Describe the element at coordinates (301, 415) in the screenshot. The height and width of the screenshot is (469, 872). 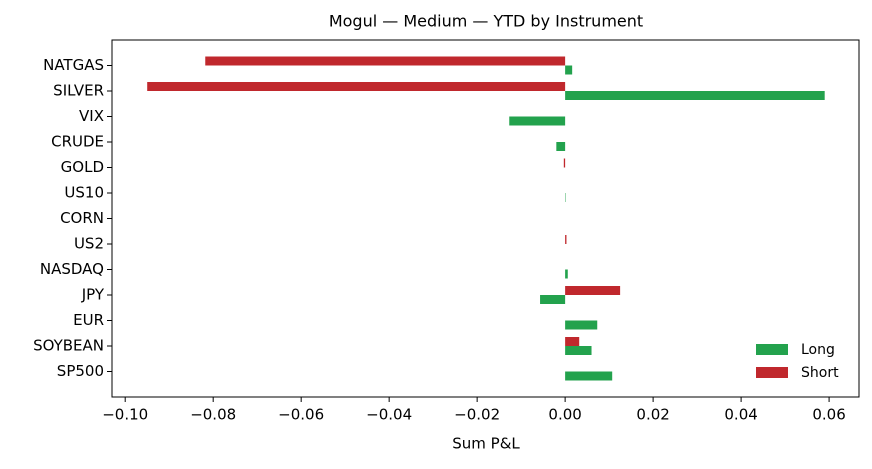
I see `x-tick-label: −0.06` at that location.